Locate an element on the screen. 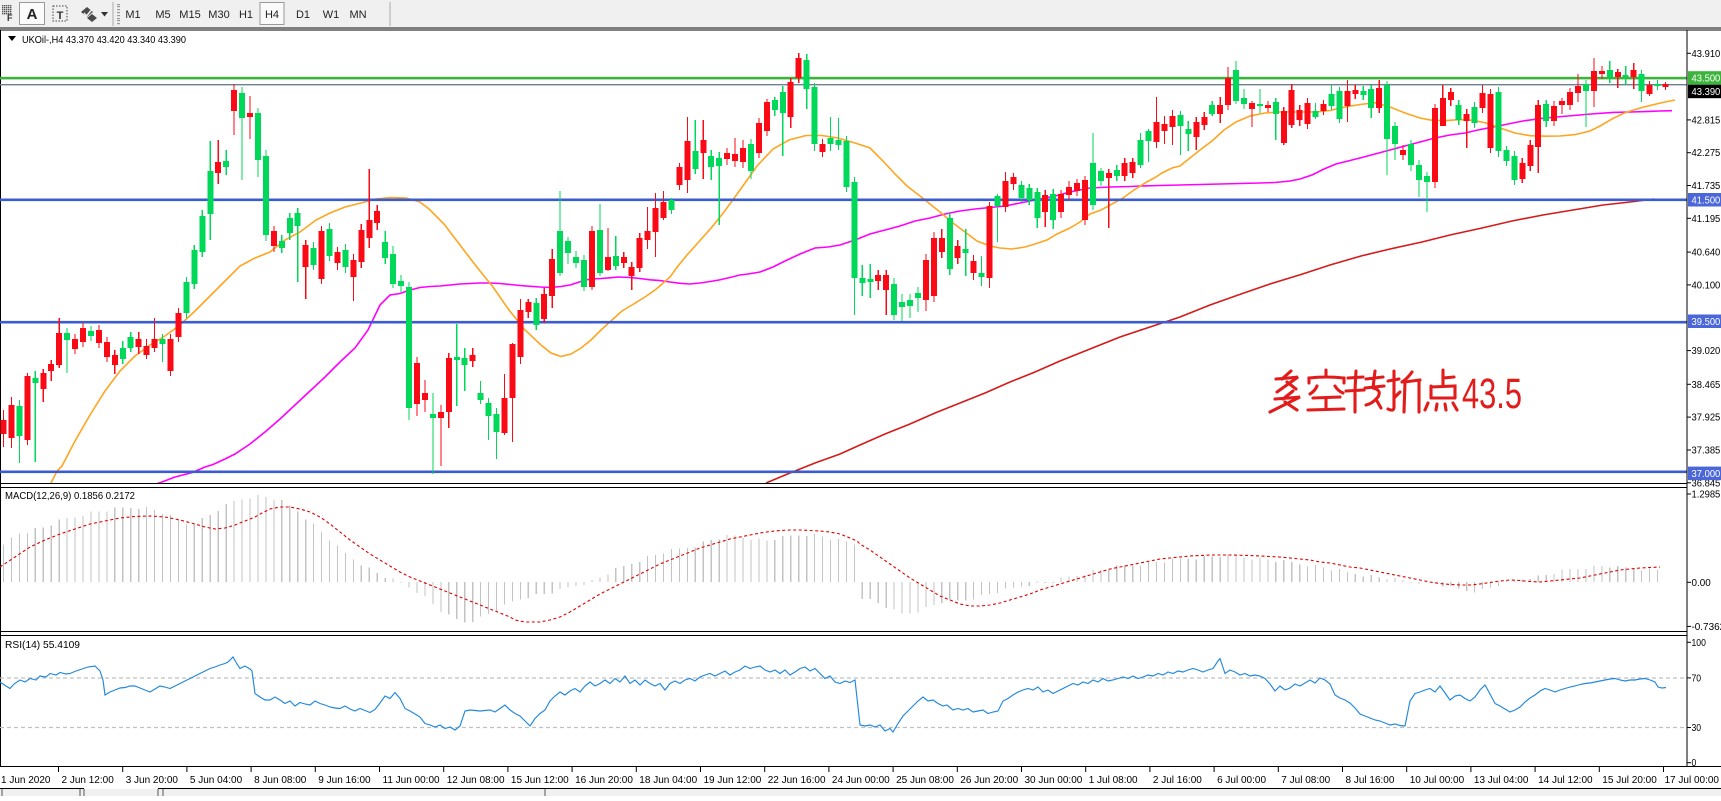  svg-text: 39.500 is located at coordinates (1706, 322).